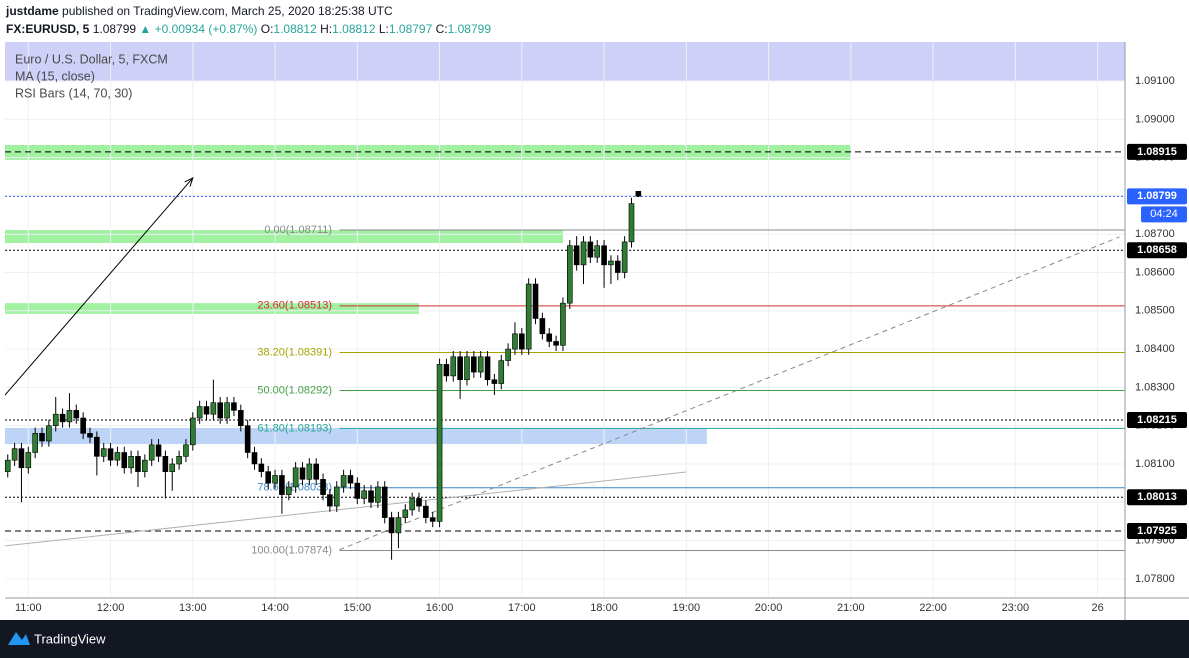  Describe the element at coordinates (111, 608) in the screenshot. I see `x-tick-label: 12:00` at that location.